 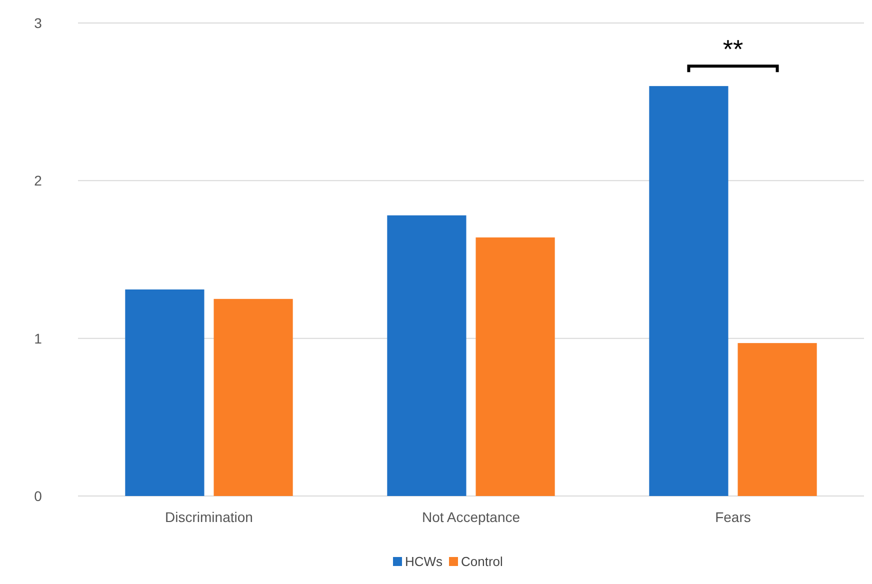 I want to click on y-tick-label: 0, so click(x=38, y=496).